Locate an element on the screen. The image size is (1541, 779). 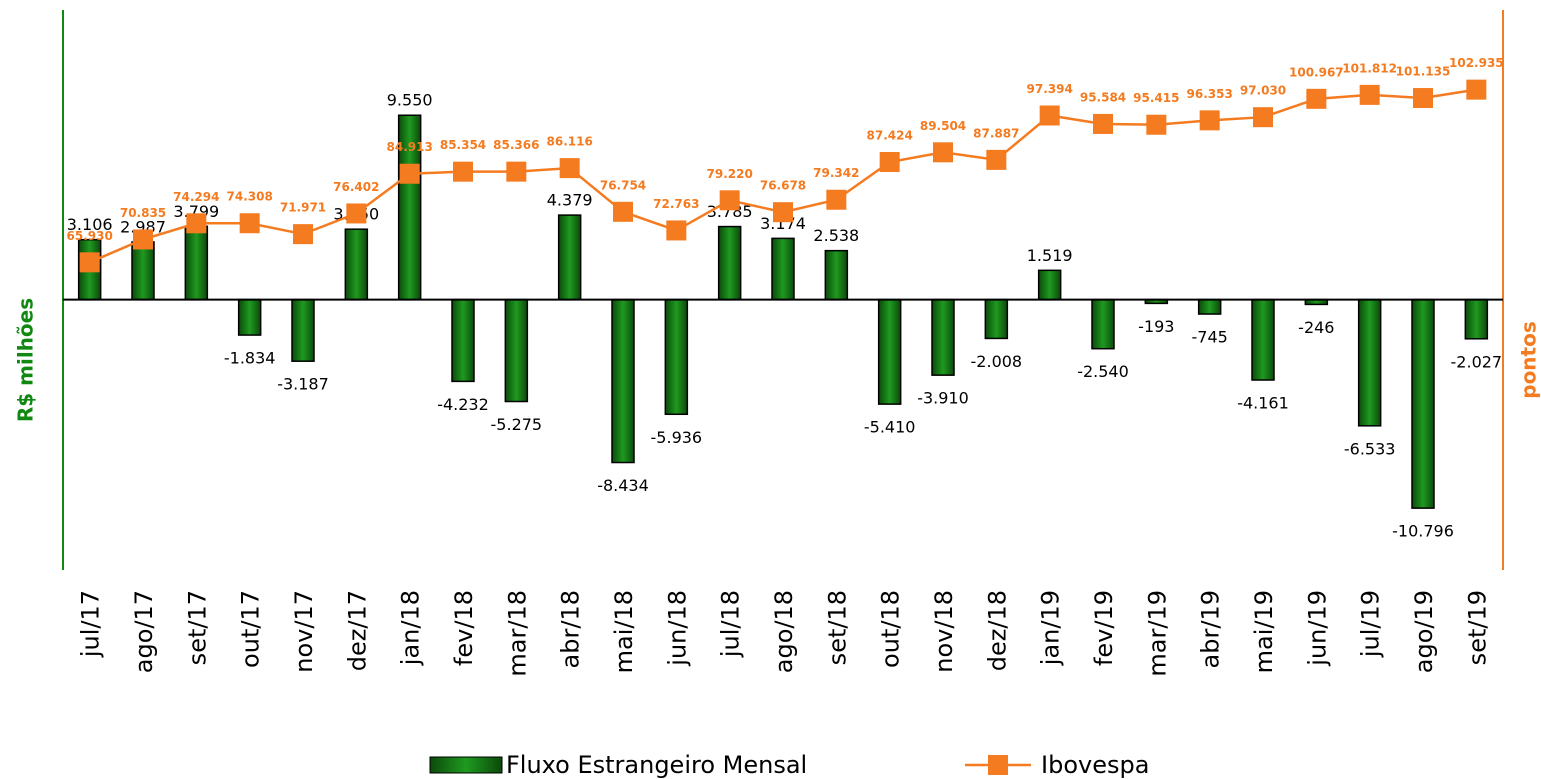
bar-value-label: -246 is located at coordinates (1316, 327).